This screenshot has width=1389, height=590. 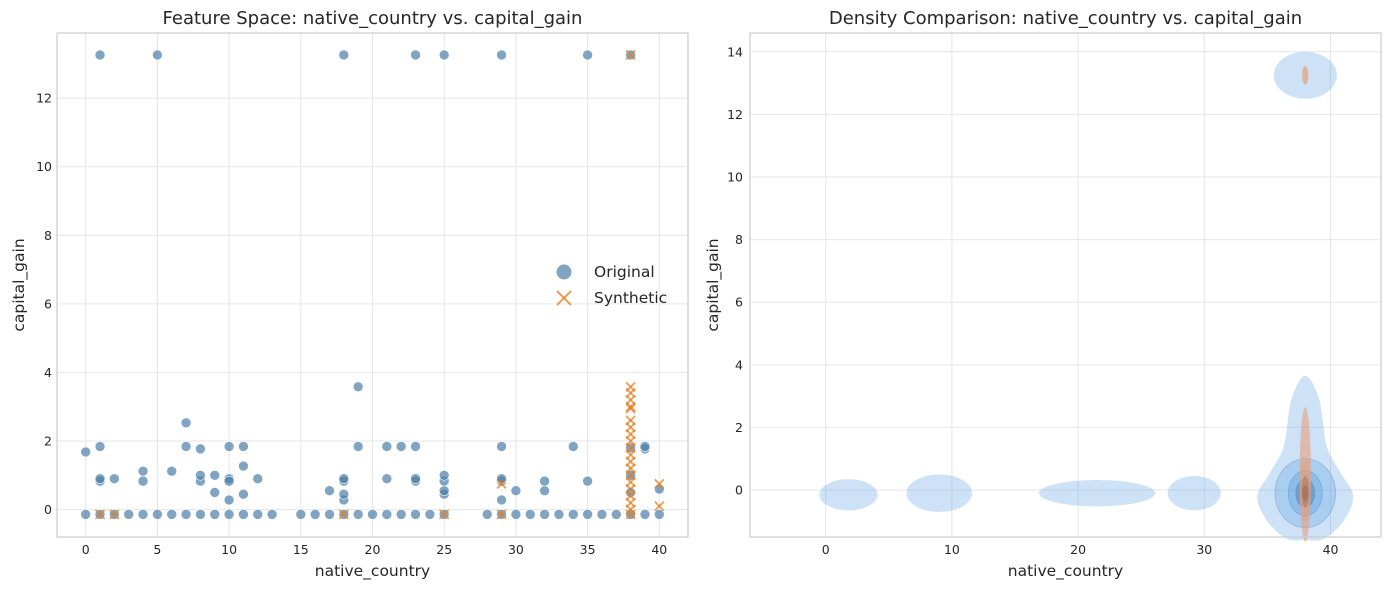 I want to click on x-tick-label: 20, so click(x=373, y=549).